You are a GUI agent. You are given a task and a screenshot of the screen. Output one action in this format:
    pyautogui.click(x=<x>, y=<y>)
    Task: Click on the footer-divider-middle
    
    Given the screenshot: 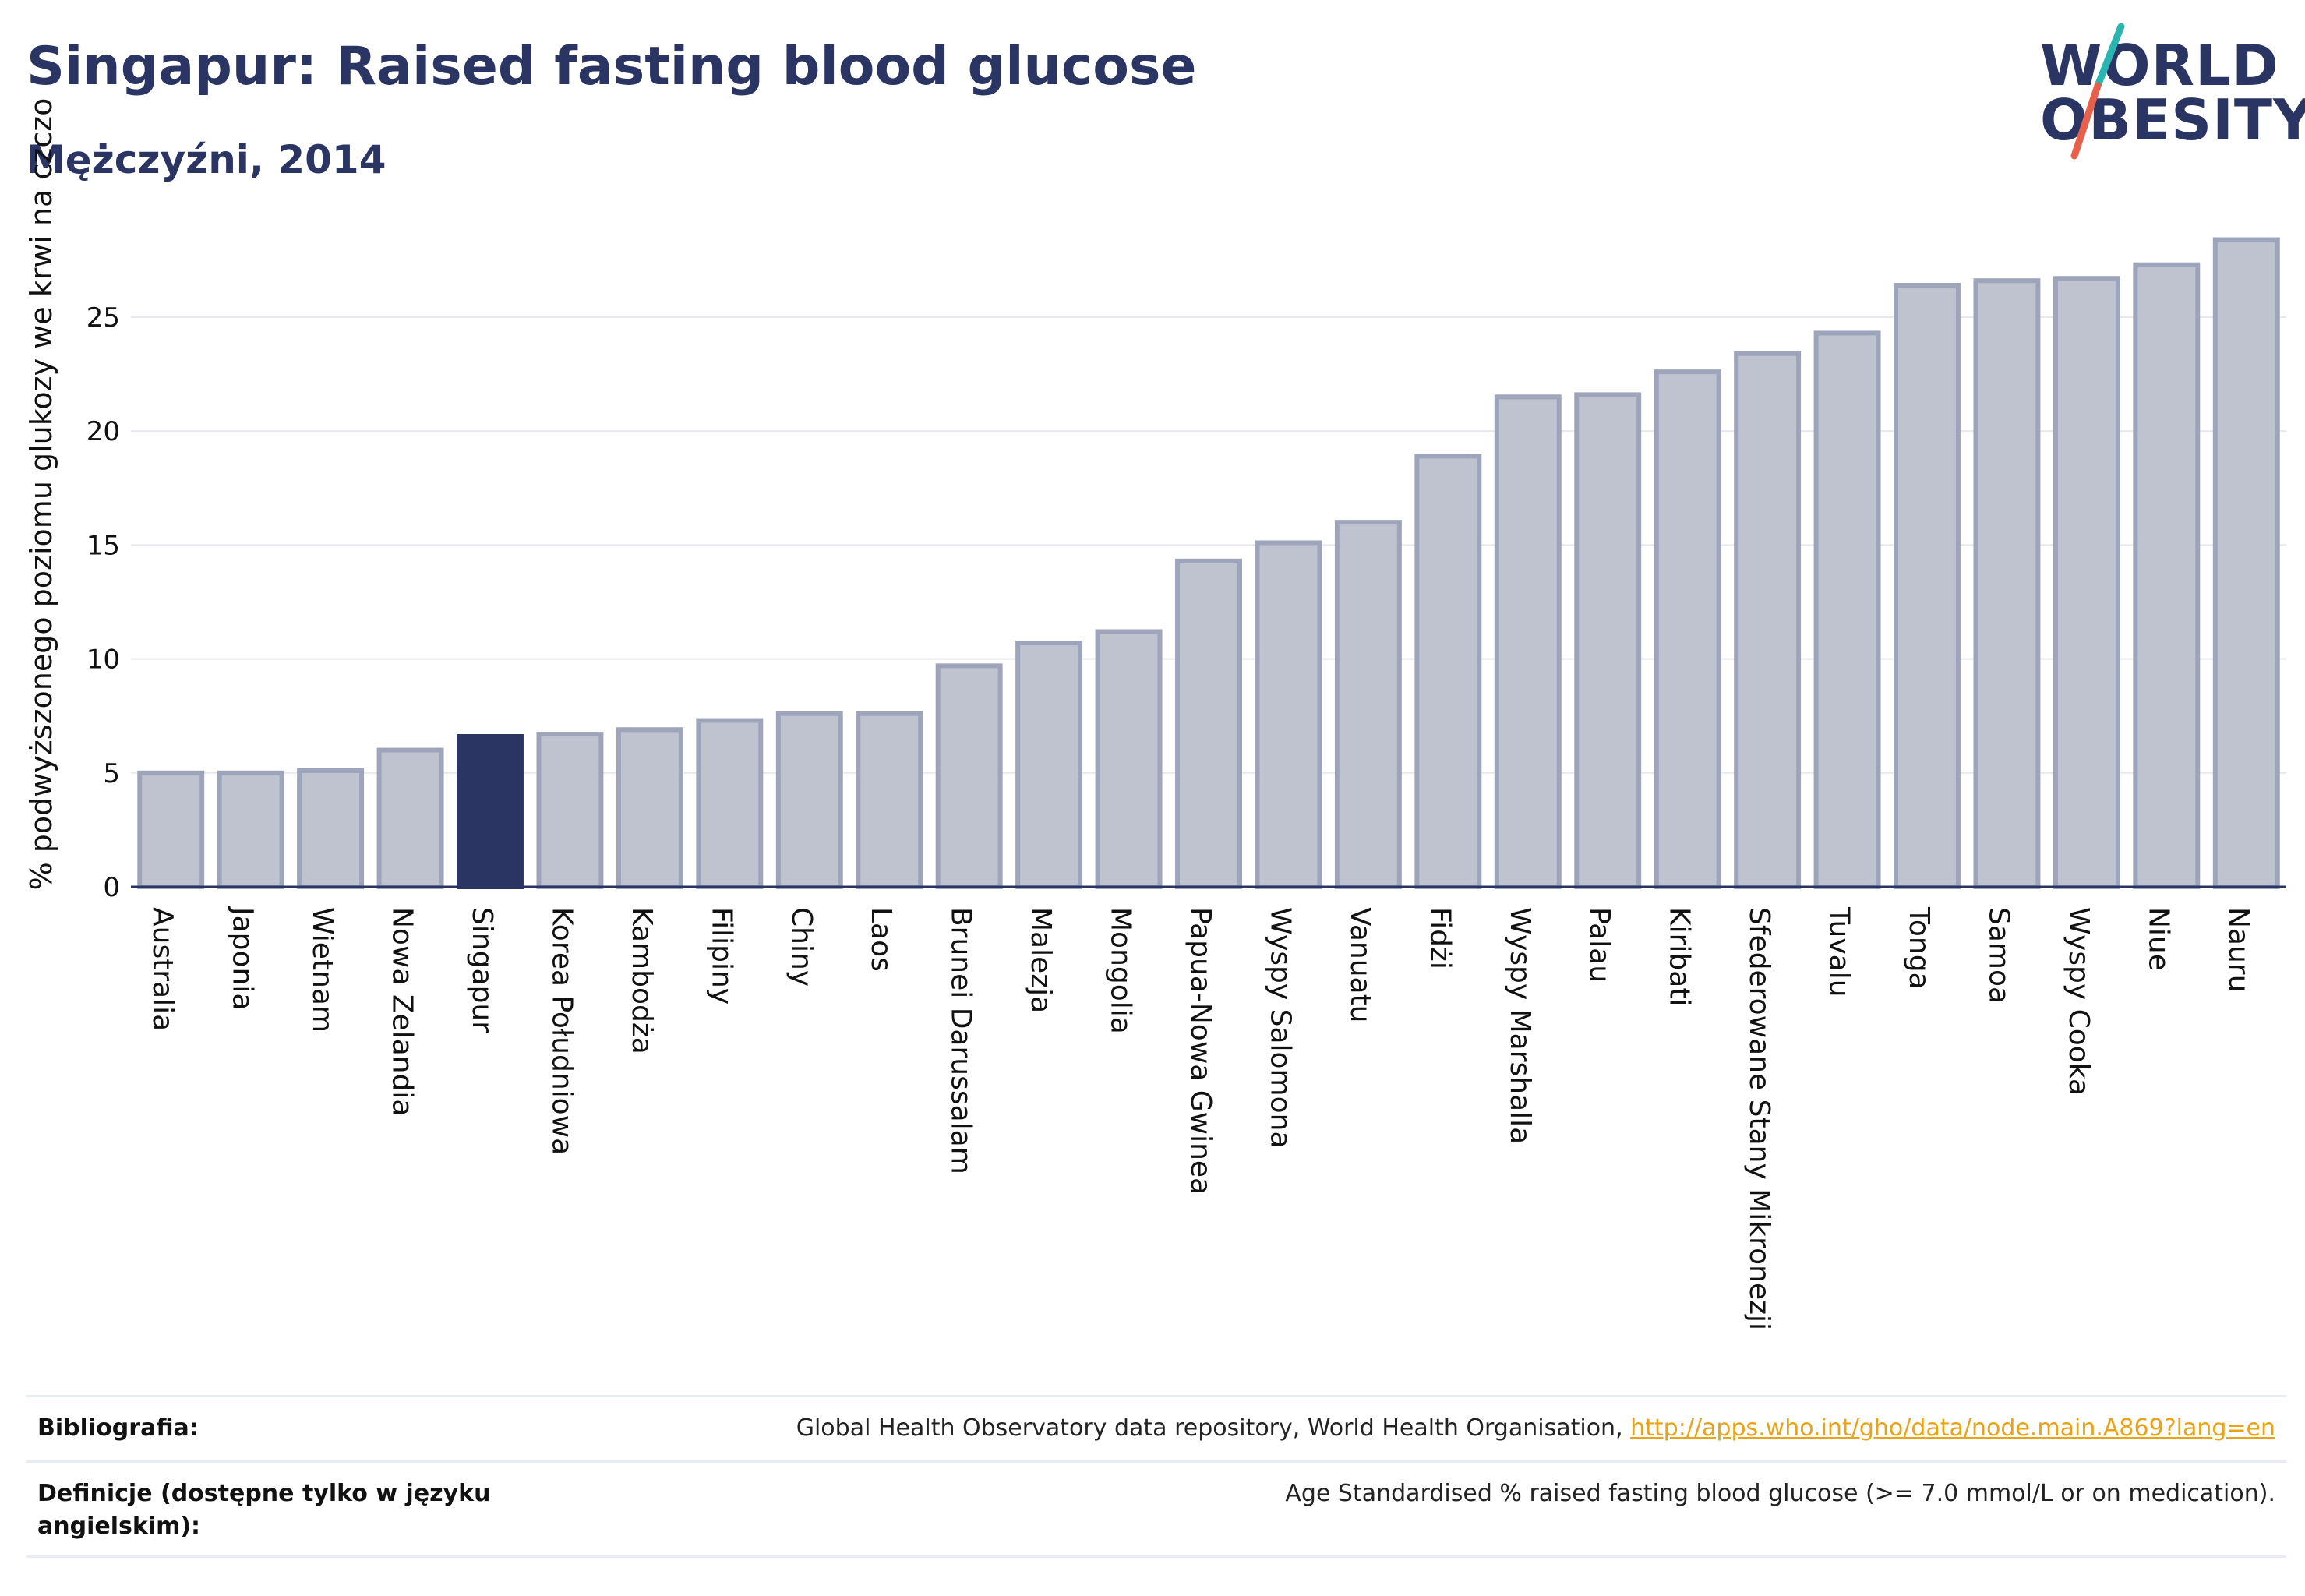 What is the action you would take?
    pyautogui.click(x=1156, y=1461)
    